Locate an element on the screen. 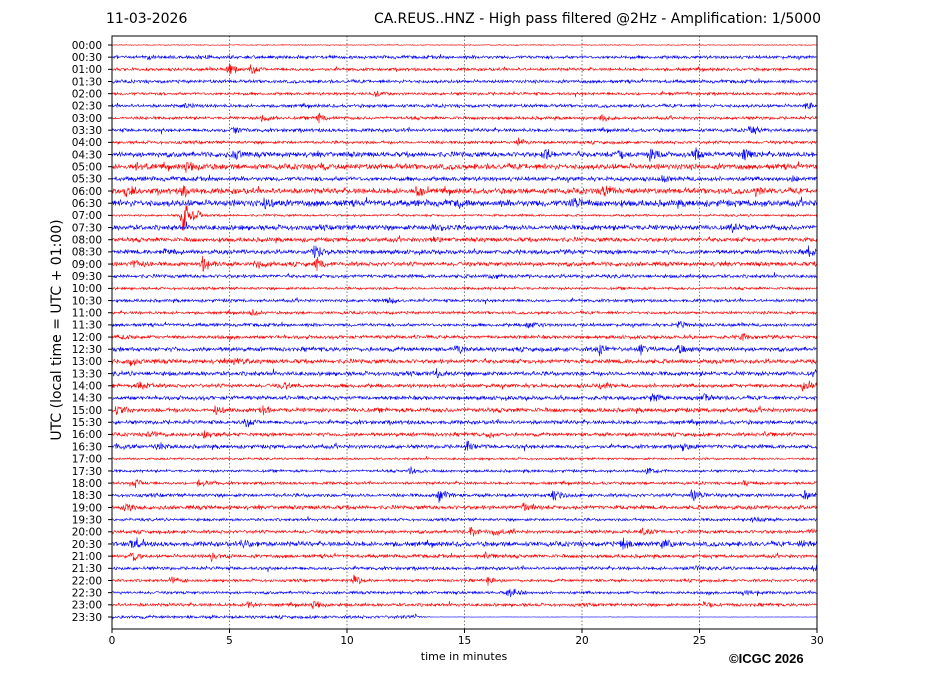  y-tick-label: 22:00 is located at coordinates (87, 581).